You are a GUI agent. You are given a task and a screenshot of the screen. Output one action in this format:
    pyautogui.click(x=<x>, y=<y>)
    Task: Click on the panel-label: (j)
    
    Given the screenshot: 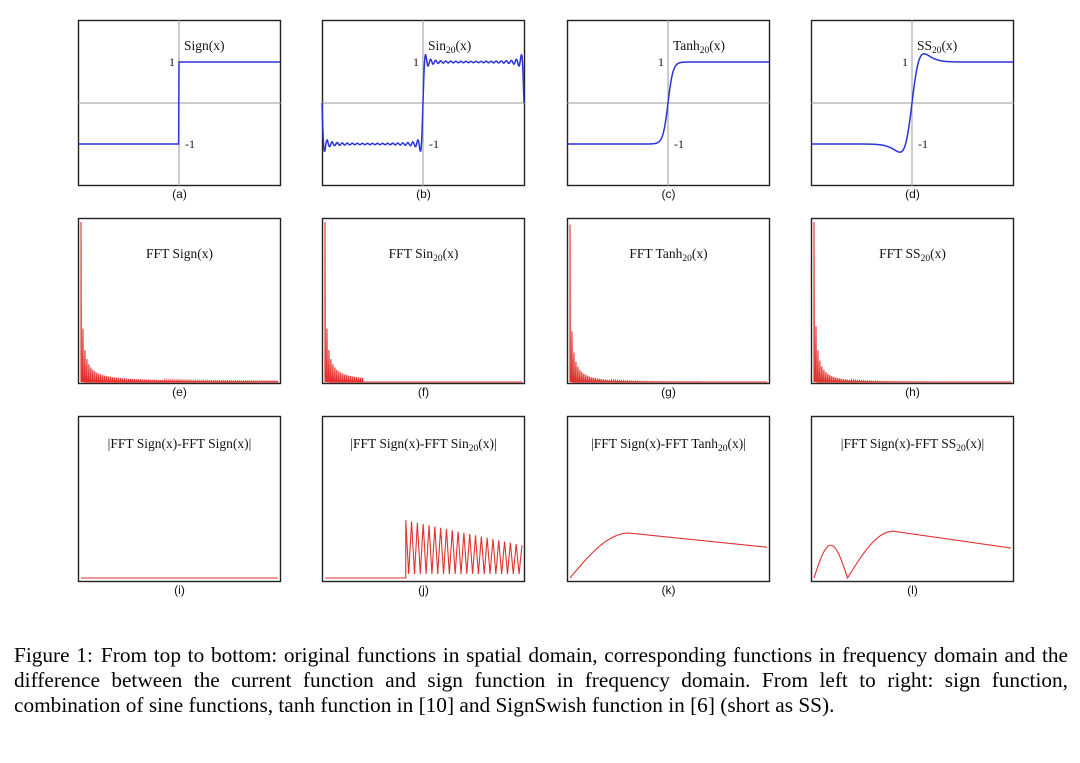 What is the action you would take?
    pyautogui.click(x=423, y=590)
    